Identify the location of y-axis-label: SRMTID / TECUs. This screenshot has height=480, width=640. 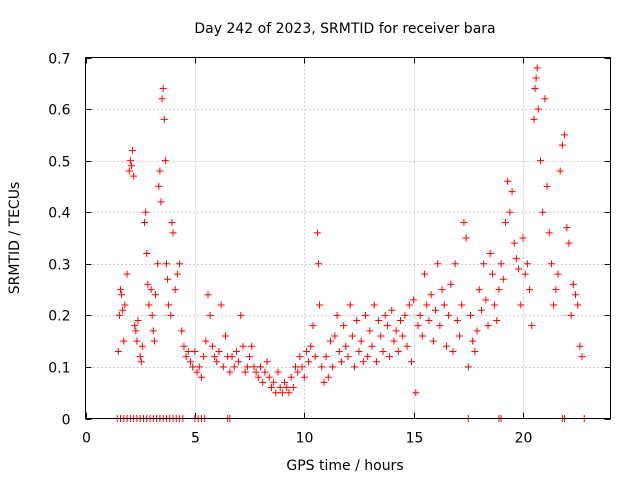
(15, 238).